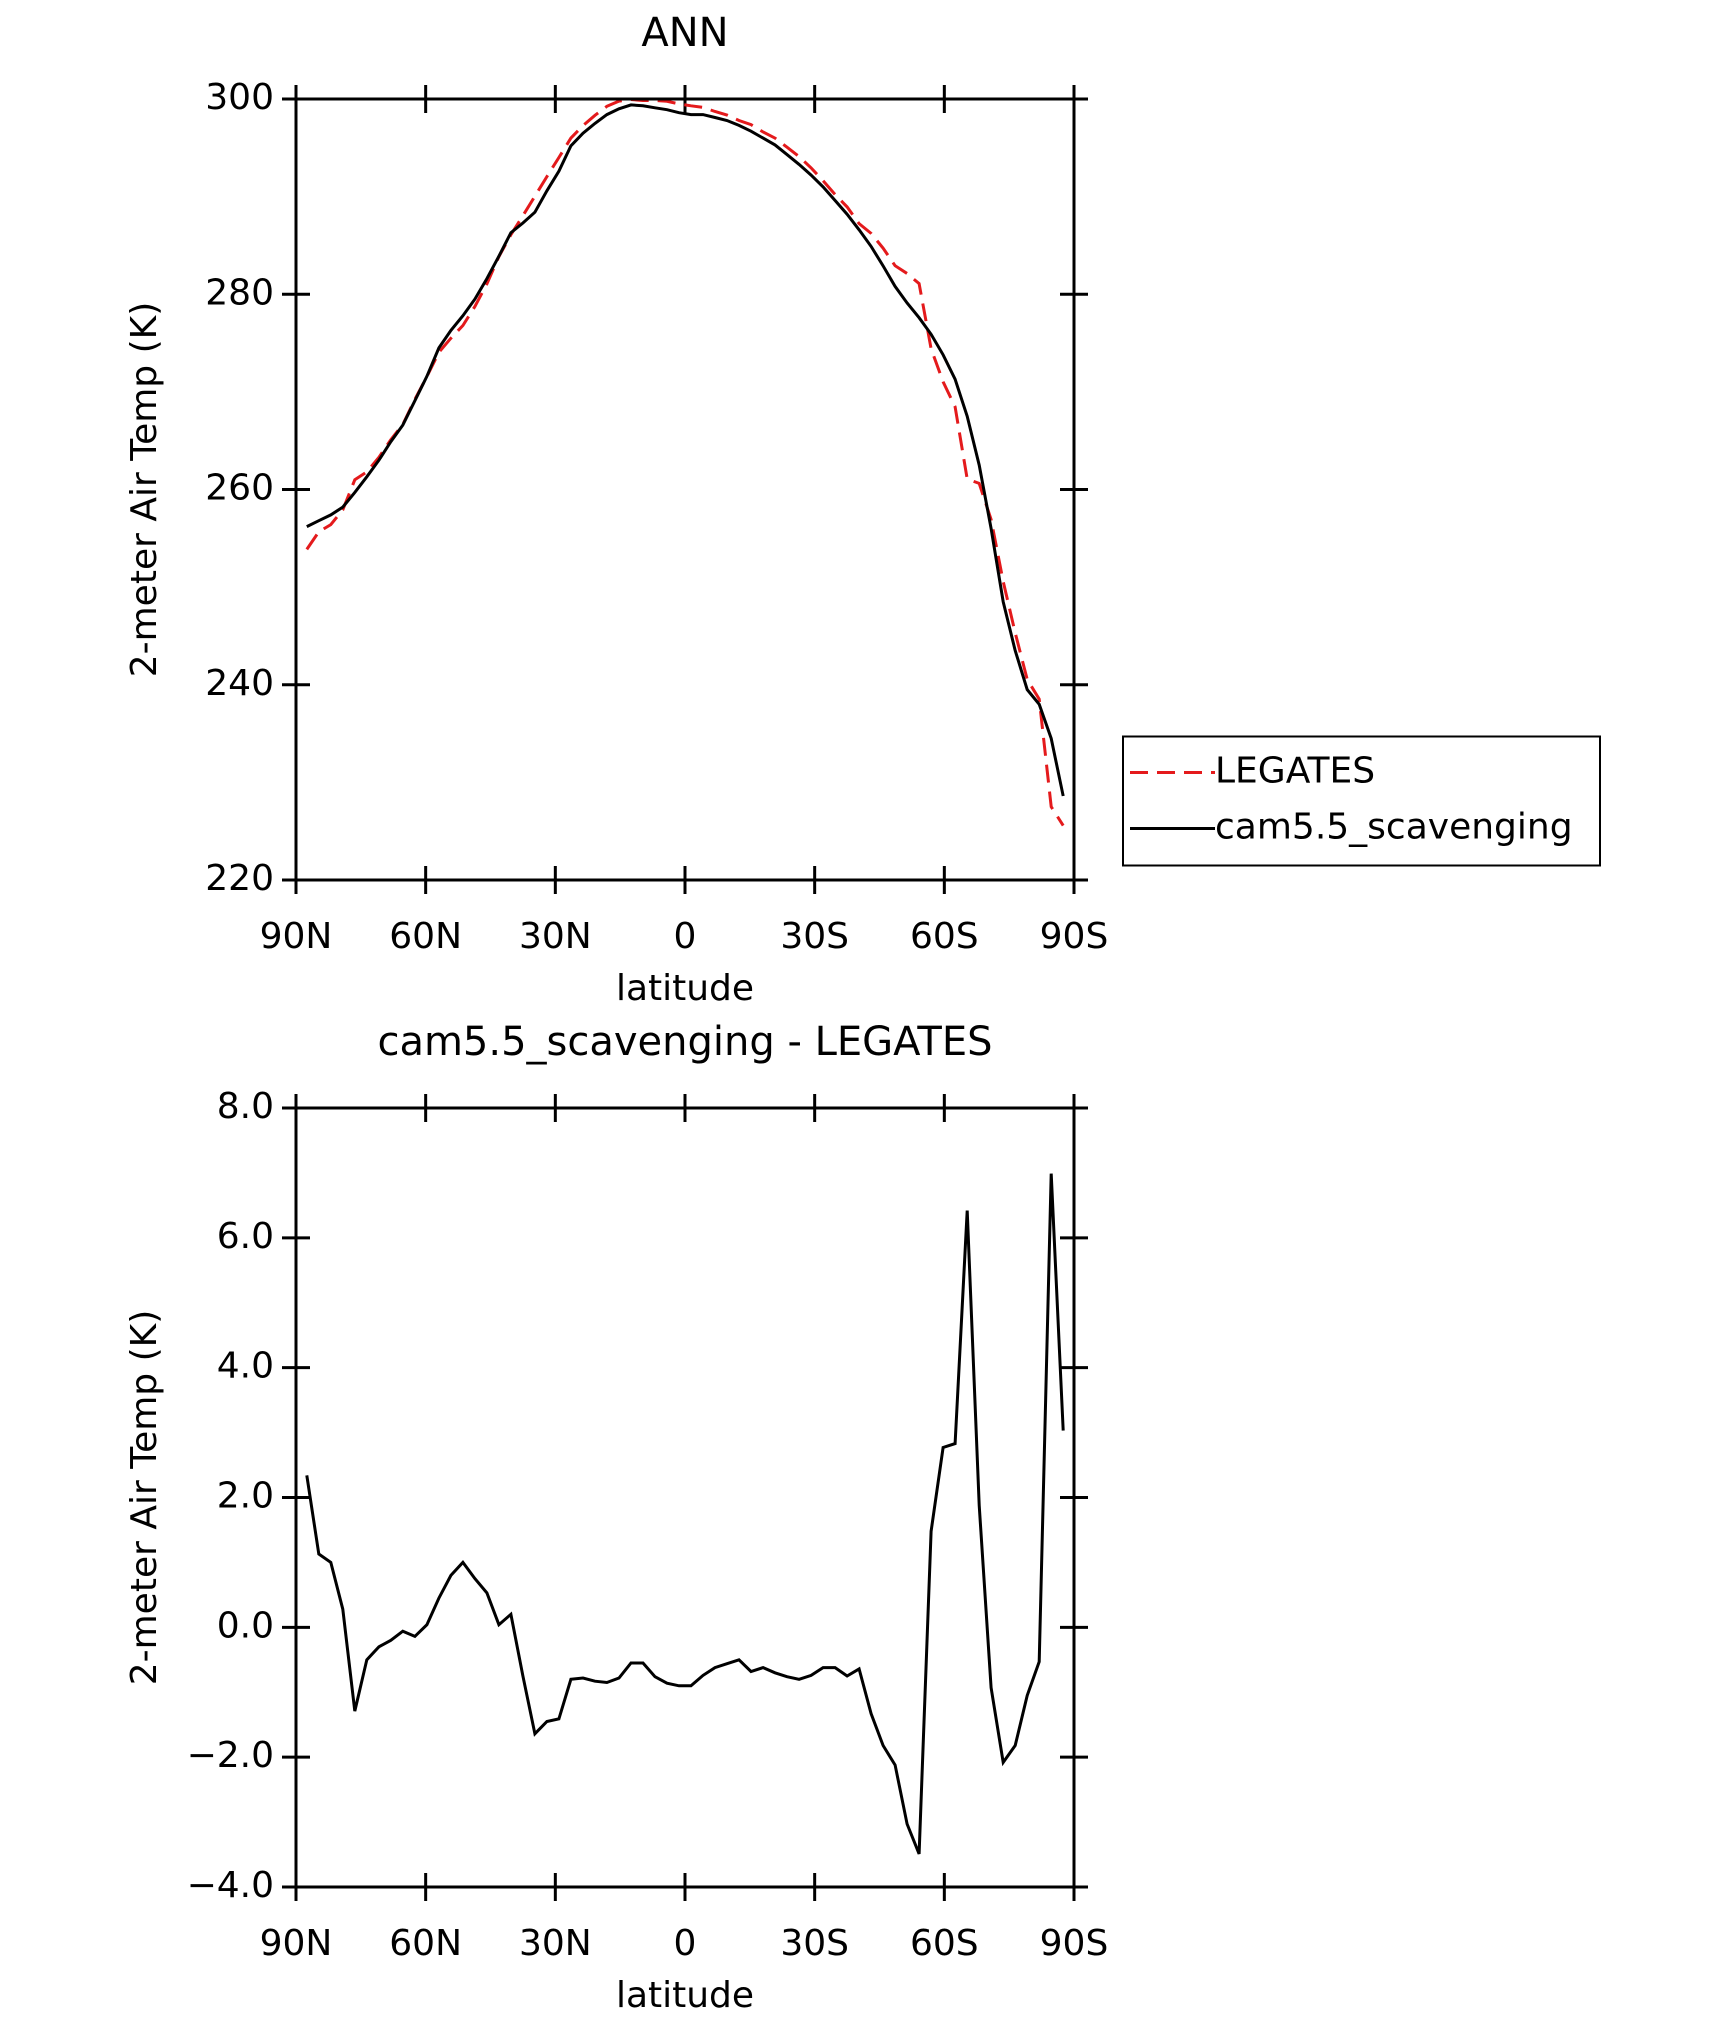 The height and width of the screenshot is (2021, 1710). Describe the element at coordinates (239, 97) in the screenshot. I see `y-tick-label: 300` at that location.